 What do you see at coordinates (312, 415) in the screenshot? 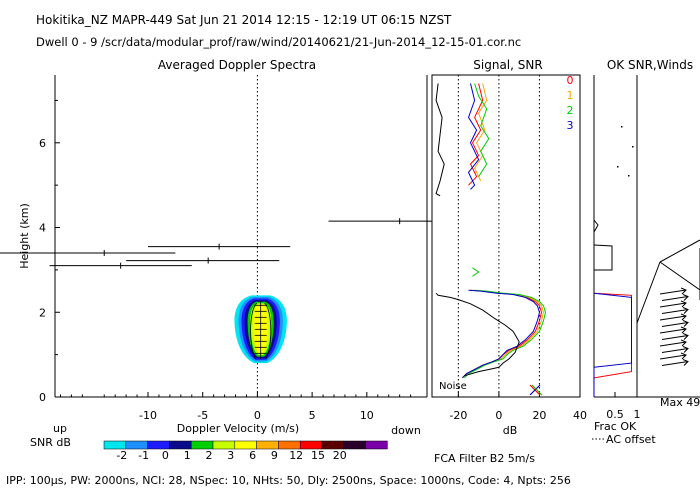
I see `spectra-x-tick-label: 5` at bounding box center [312, 415].